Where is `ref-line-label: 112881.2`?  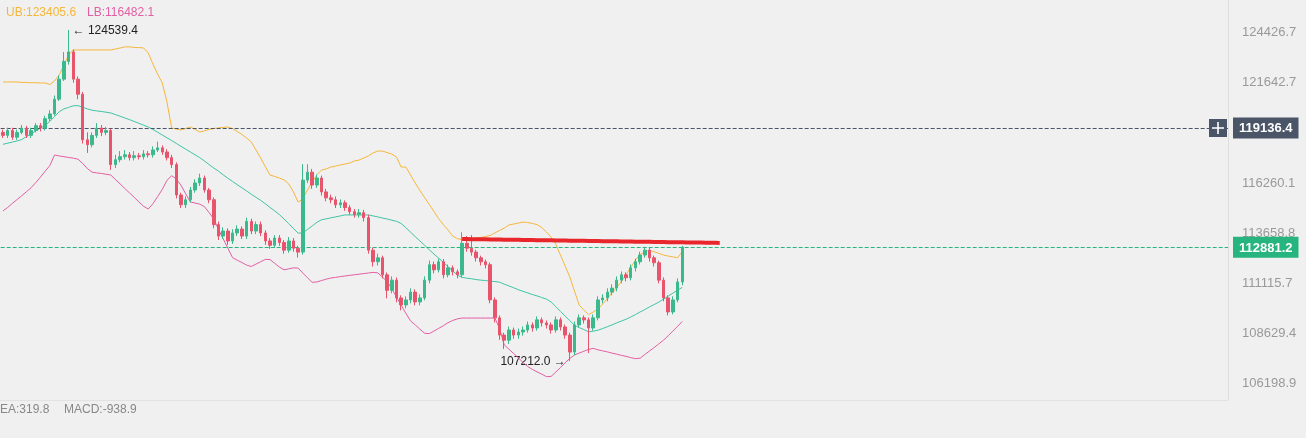
ref-line-label: 112881.2 is located at coordinates (1266, 247).